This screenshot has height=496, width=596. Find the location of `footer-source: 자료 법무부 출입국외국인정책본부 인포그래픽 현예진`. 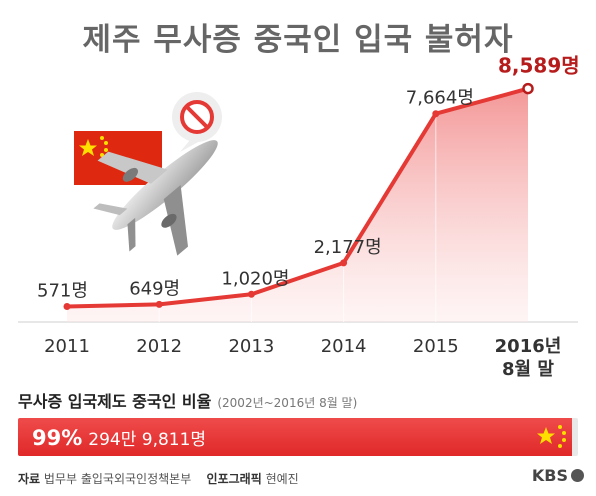

footer-source: 자료 법무부 출입국외국인정책본부 인포그래픽 현예진 is located at coordinates (158, 478).